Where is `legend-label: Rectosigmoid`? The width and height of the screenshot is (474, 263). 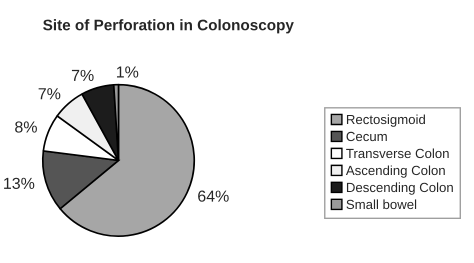
legend-label: Rectosigmoid is located at coordinates (385, 120).